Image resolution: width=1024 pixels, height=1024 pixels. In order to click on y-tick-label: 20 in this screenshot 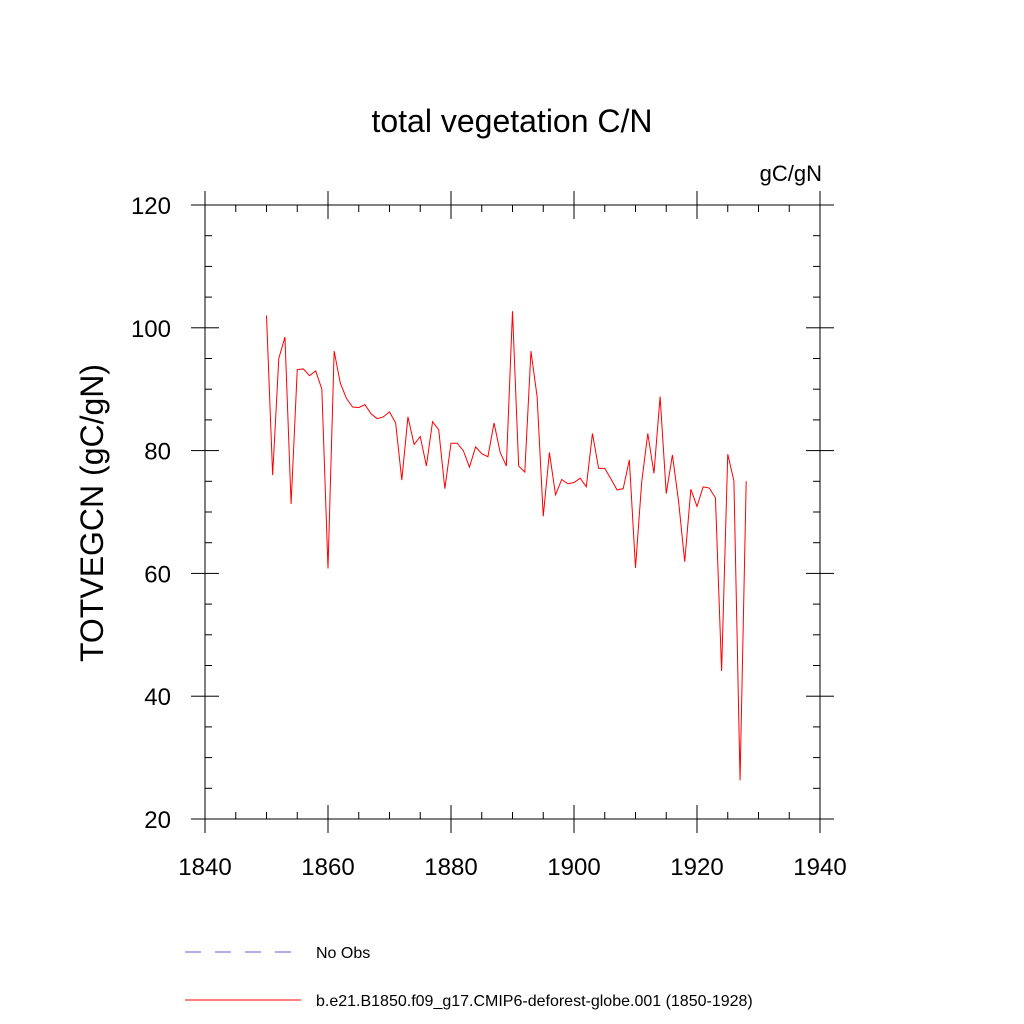, I will do `click(157, 820)`.